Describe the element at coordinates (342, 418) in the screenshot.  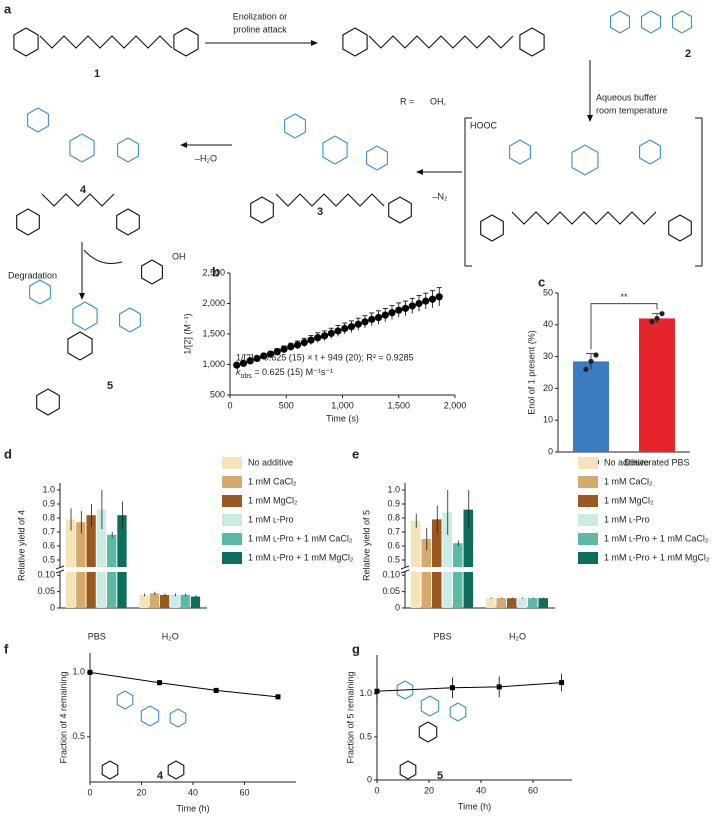
I see `x-axis-label: Time (s)` at that location.